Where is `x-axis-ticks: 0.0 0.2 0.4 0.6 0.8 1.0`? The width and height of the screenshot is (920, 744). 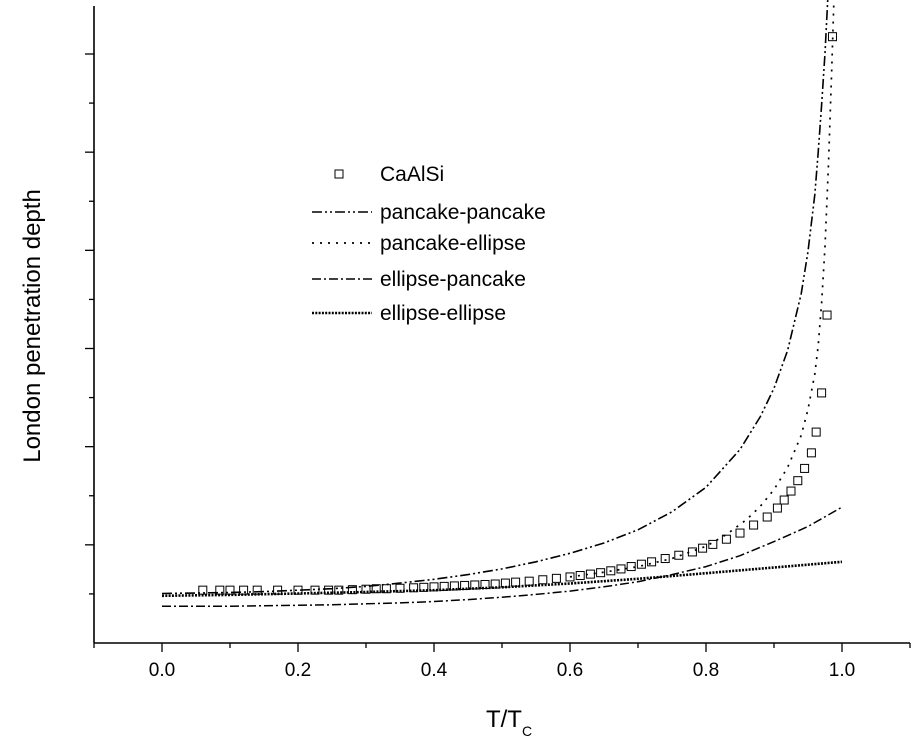 x-axis-ticks: 0.0 0.2 0.4 0.6 0.8 1.0 is located at coordinates (502, 662).